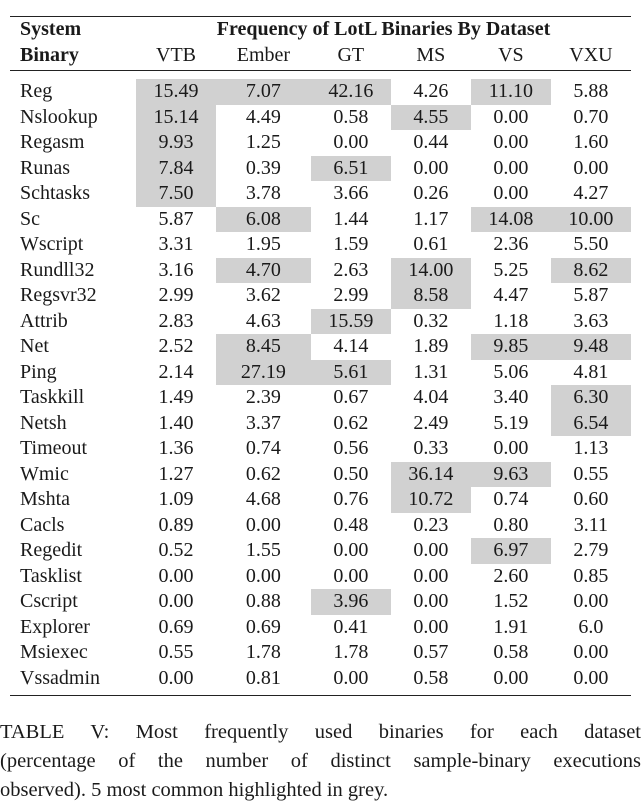  I want to click on frequency-cell: 1.31, so click(431, 373).